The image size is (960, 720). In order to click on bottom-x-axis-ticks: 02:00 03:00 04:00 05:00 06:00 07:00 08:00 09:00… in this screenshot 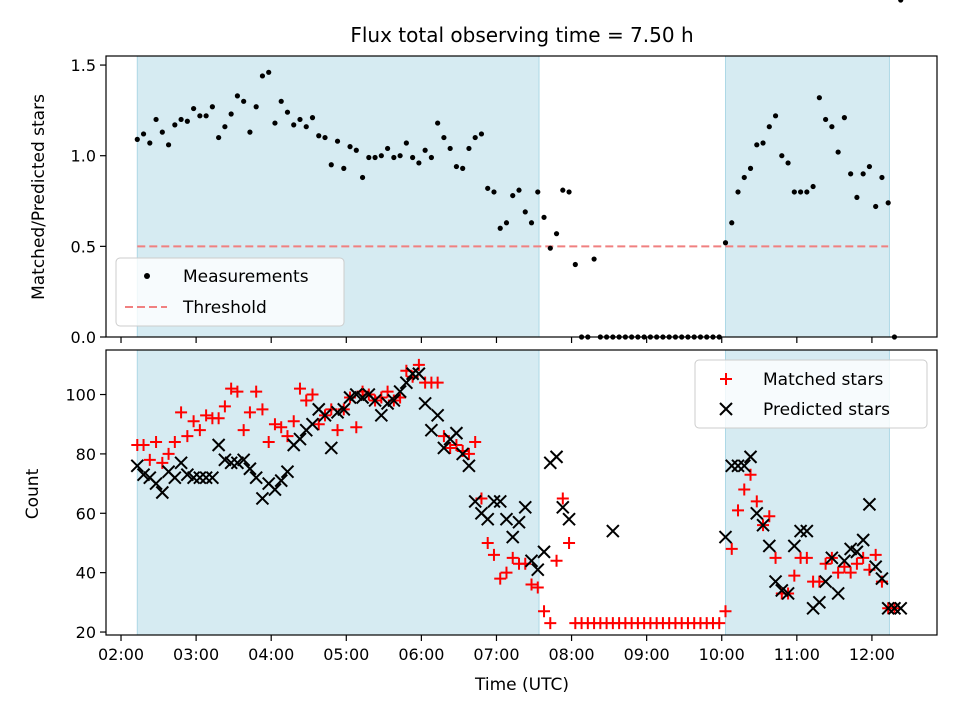, I will do `click(496, 649)`.